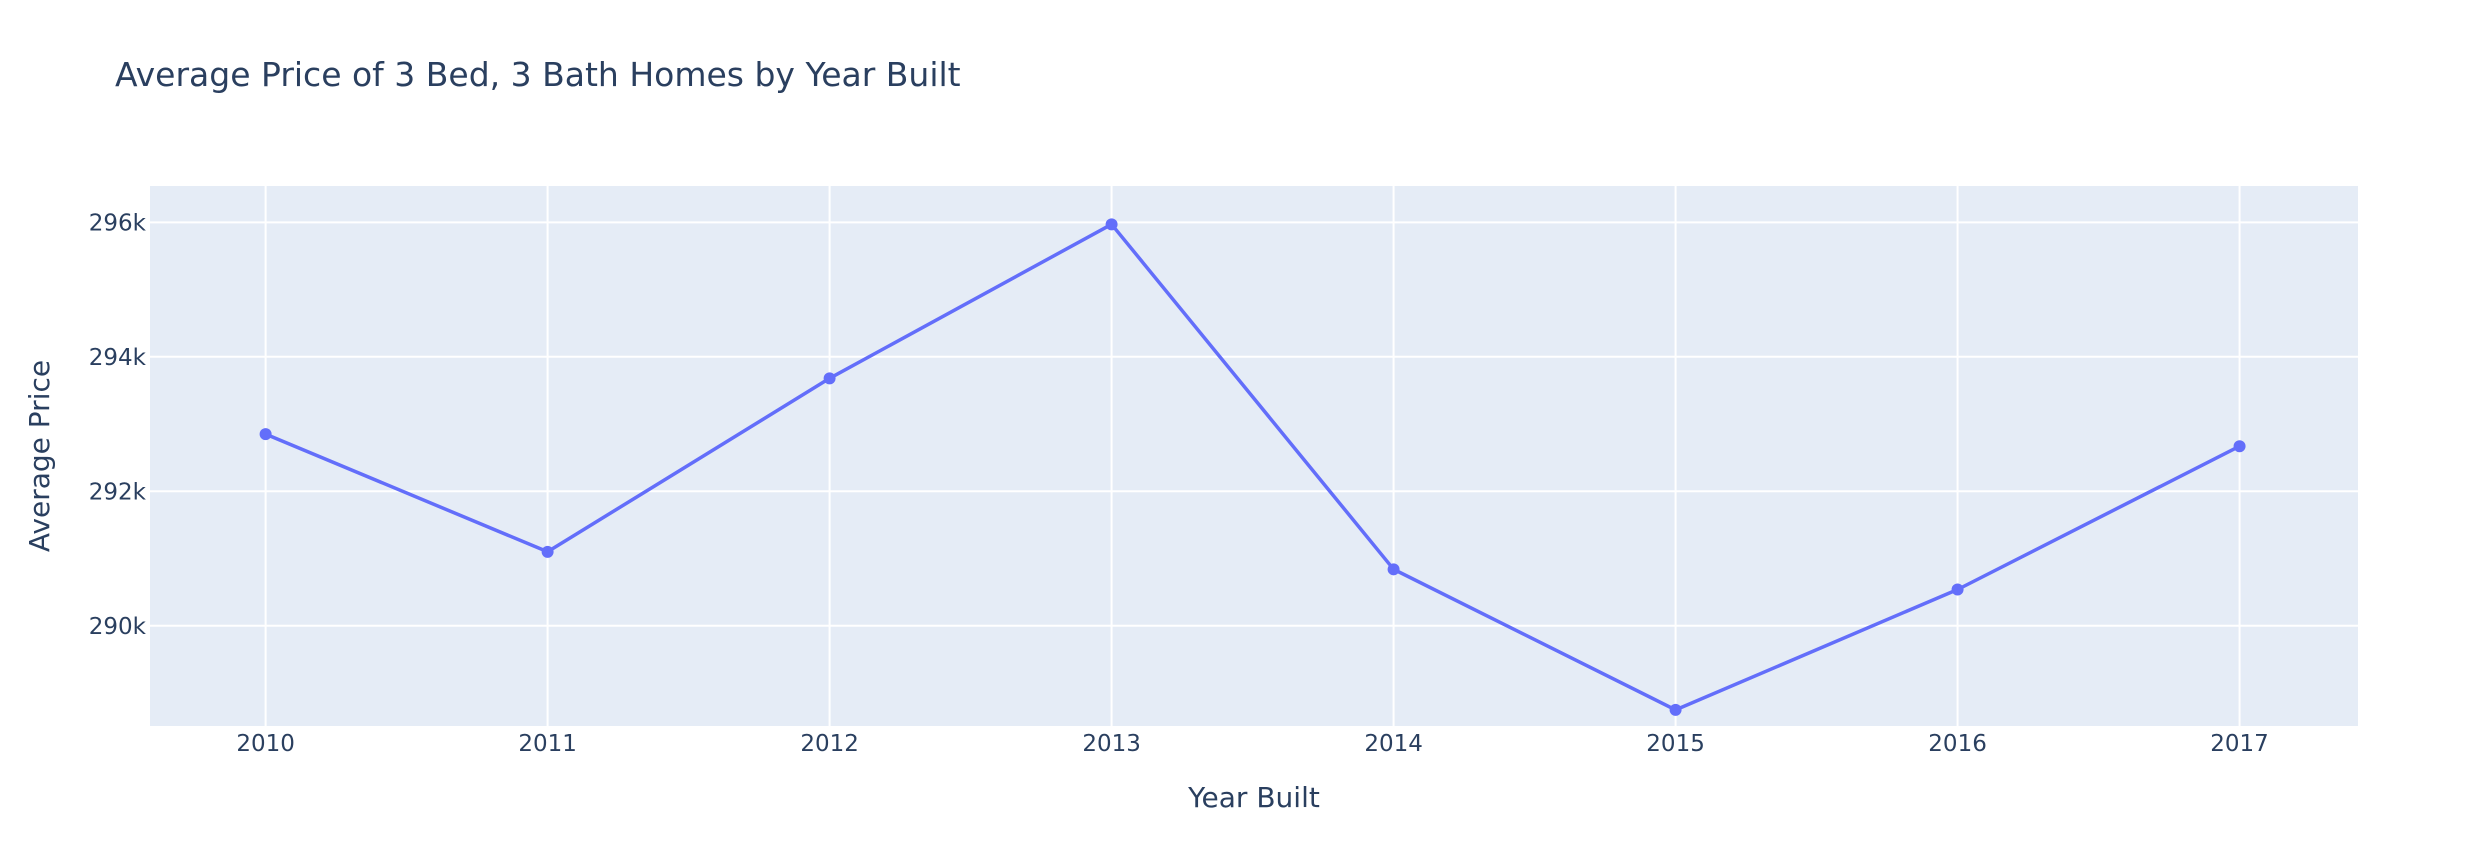  Describe the element at coordinates (118, 627) in the screenshot. I see `y-tick-label: 290k` at that location.